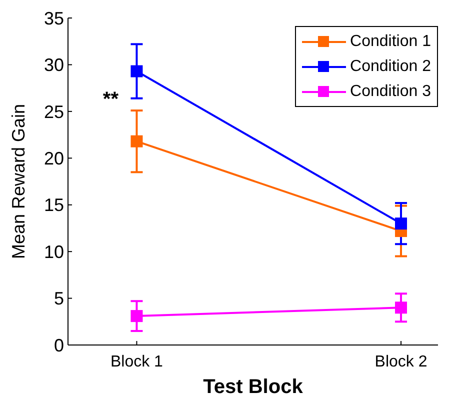  I want to click on legend-label: Condition 1, so click(390, 41).